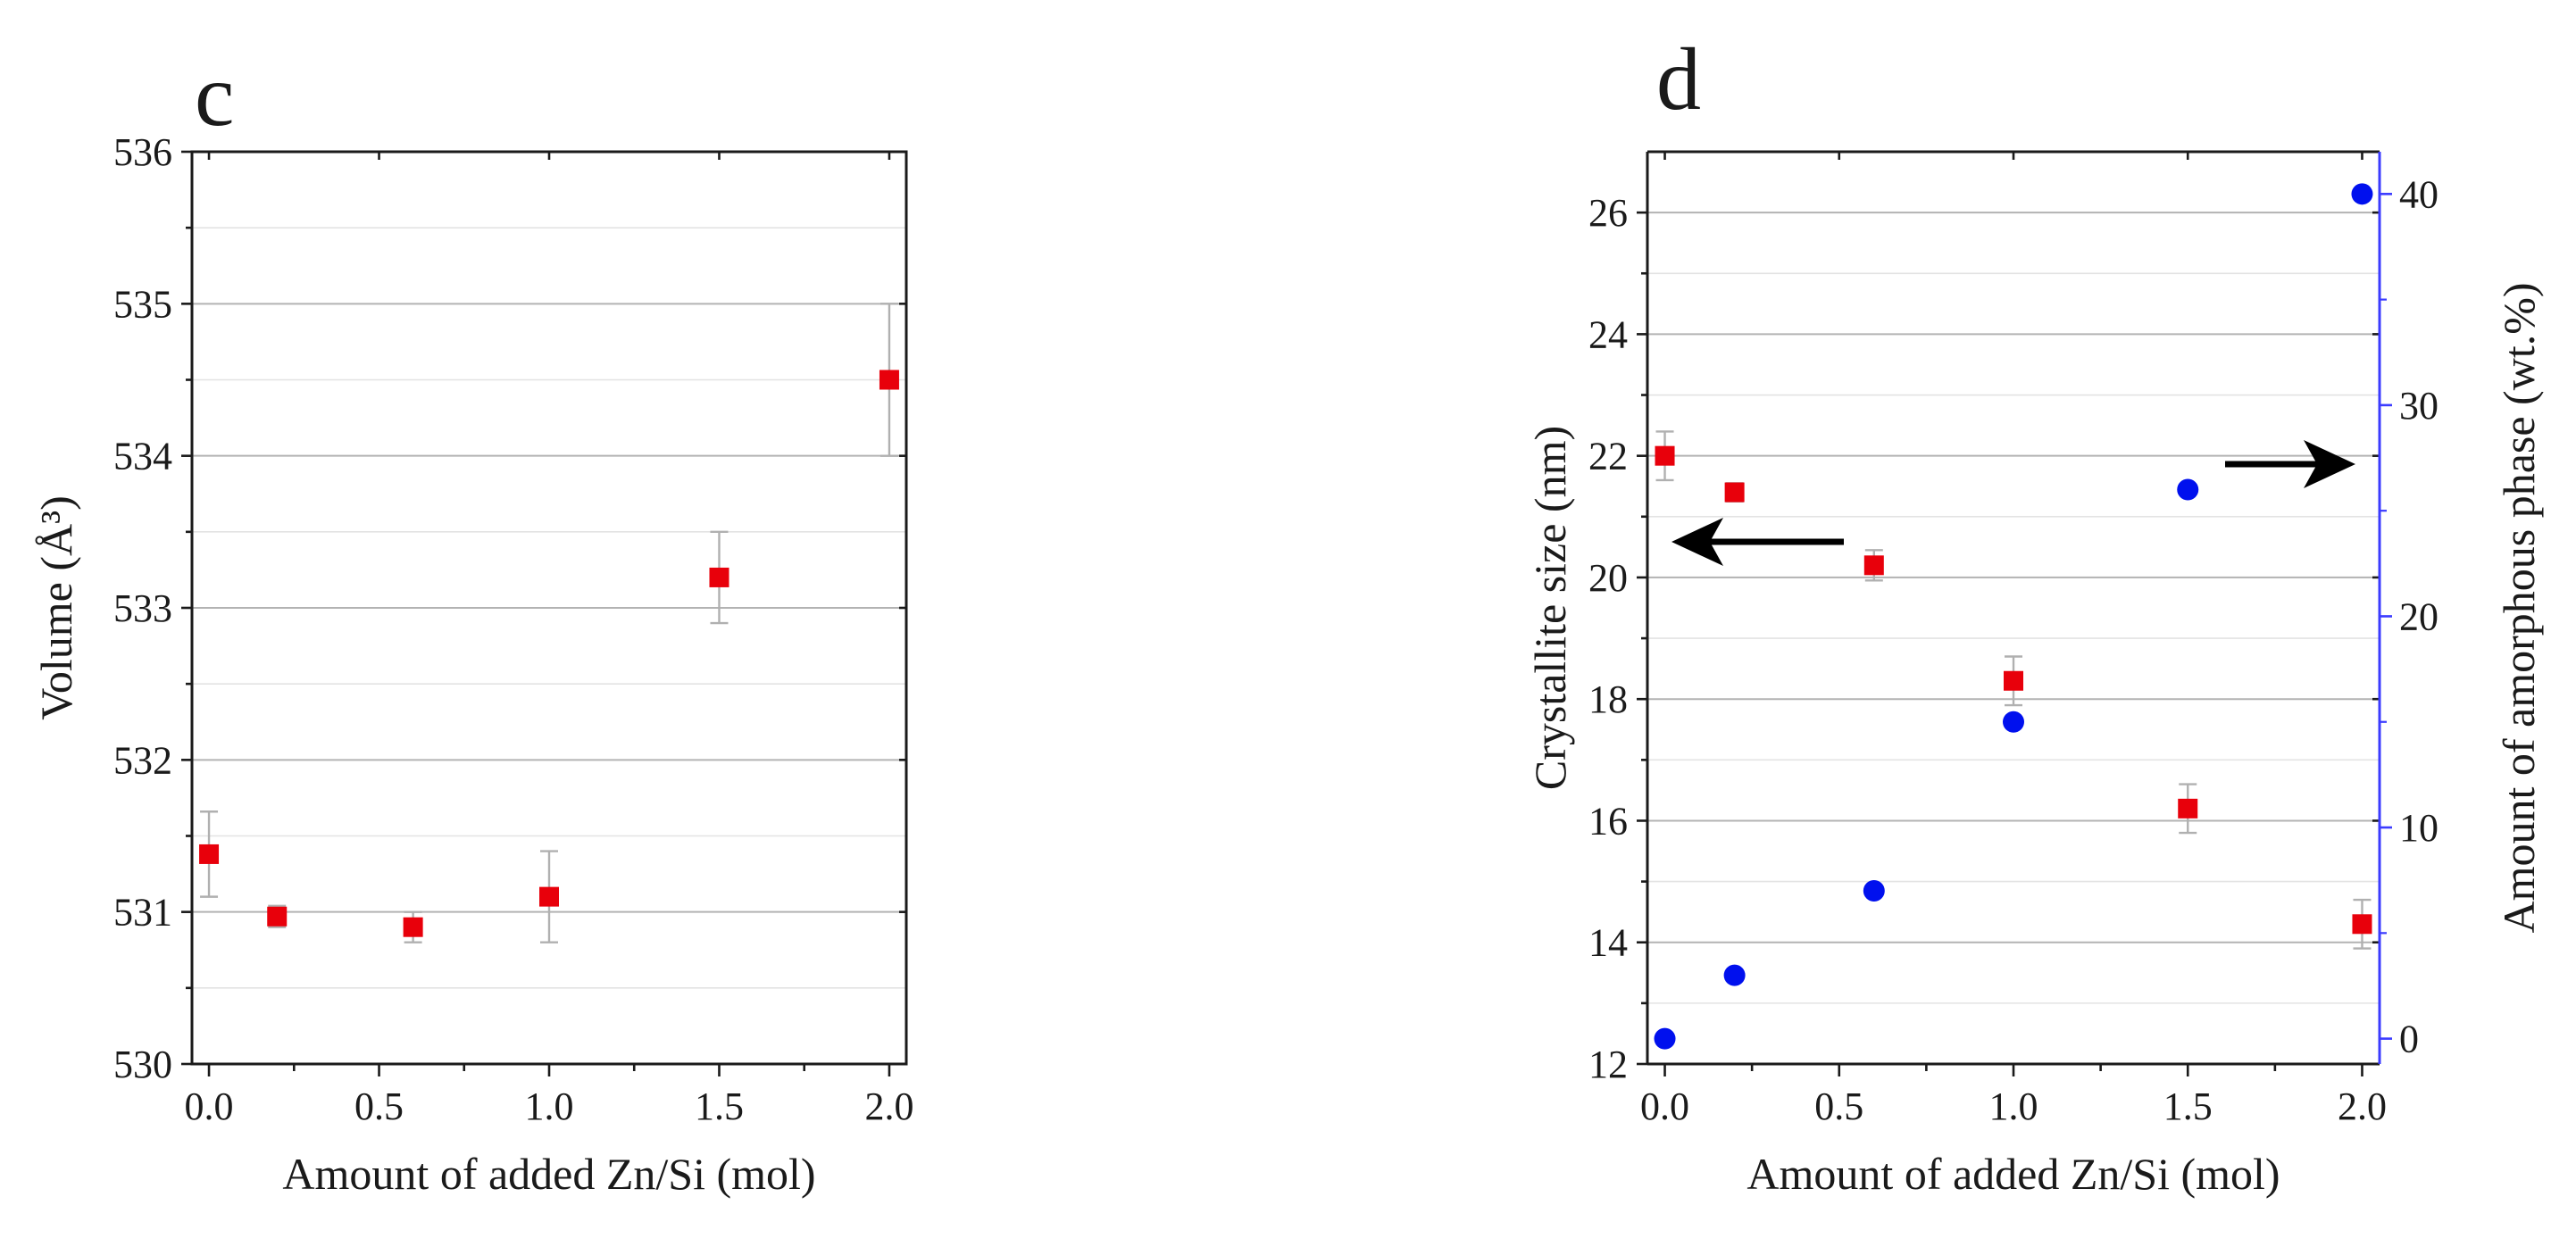 The image size is (2576, 1255). Describe the element at coordinates (142, 456) in the screenshot. I see `y-tick-label: 534` at that location.